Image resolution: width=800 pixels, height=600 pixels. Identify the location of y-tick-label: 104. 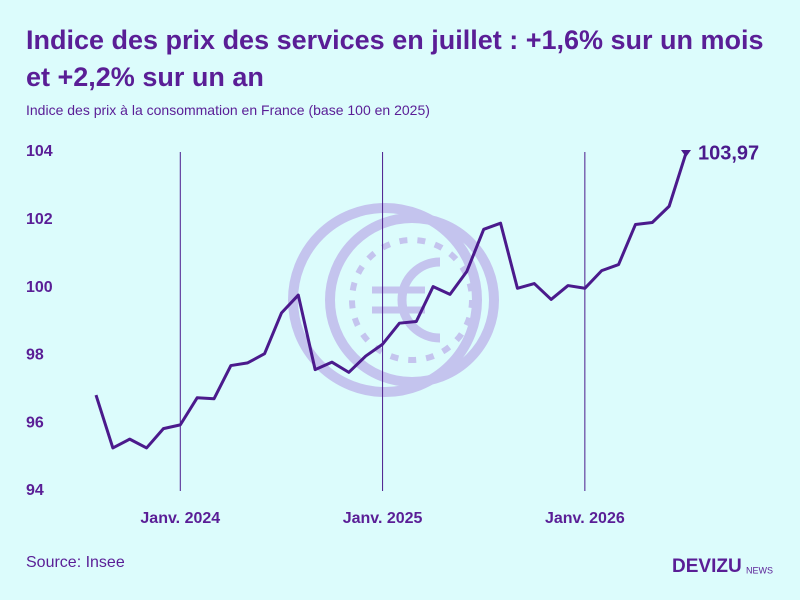
(39, 151).